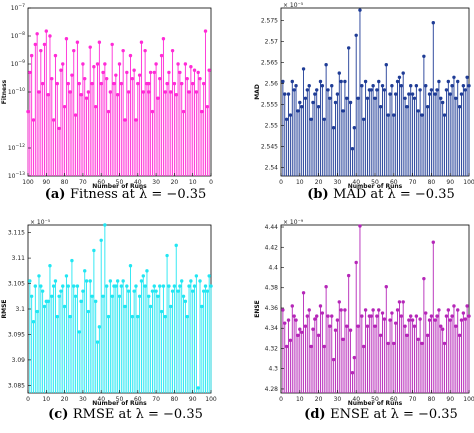 The width and height of the screenshot is (474, 433). Describe the element at coordinates (450, 182) in the screenshot. I see `x-tick-label: 90` at that location.